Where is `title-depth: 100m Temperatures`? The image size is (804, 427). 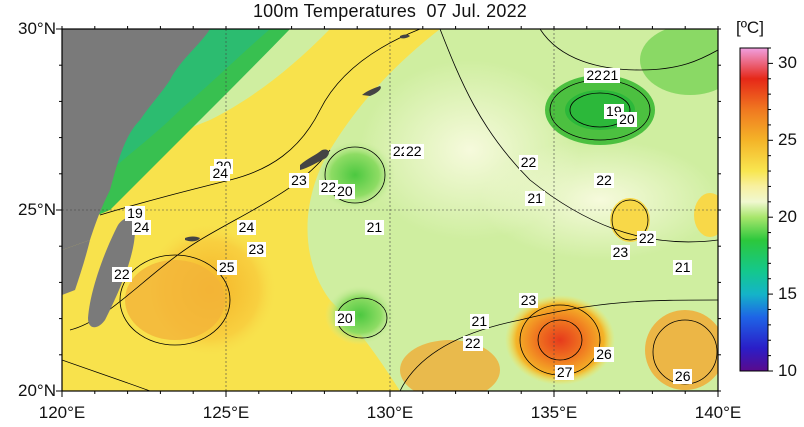
title-depth: 100m Temperatures is located at coordinates (334, 11).